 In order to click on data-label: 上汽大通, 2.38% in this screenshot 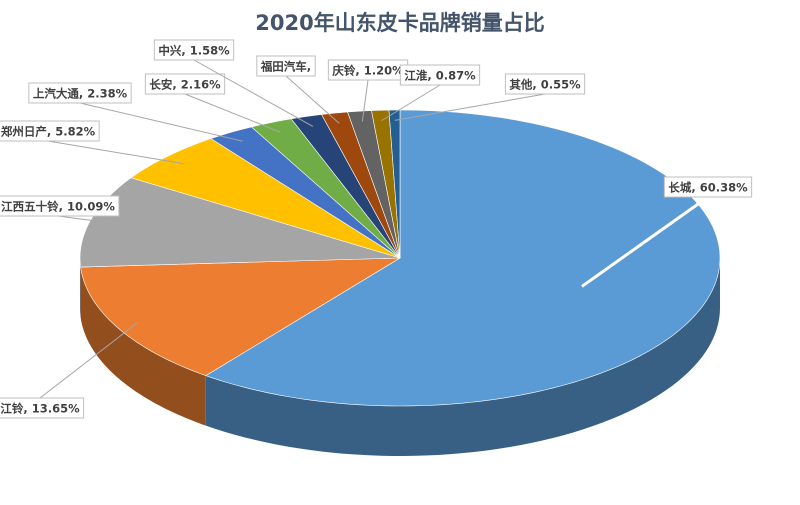, I will do `click(80, 94)`.